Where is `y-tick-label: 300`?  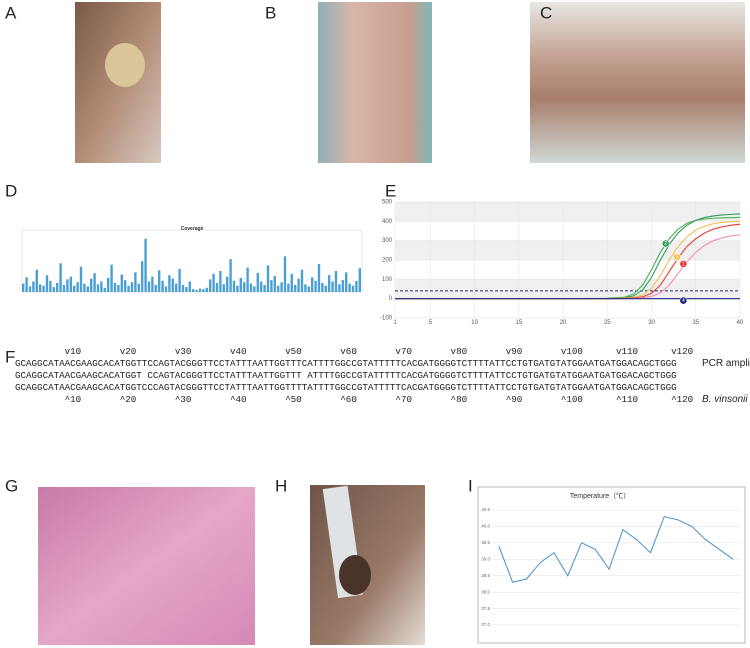 y-tick-label: 300 is located at coordinates (387, 241).